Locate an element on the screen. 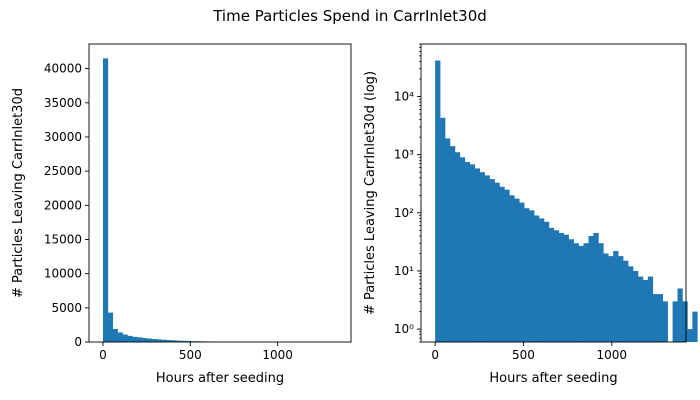  figure-title: Time Particles Spend in CarrInlet30d is located at coordinates (349, 16).